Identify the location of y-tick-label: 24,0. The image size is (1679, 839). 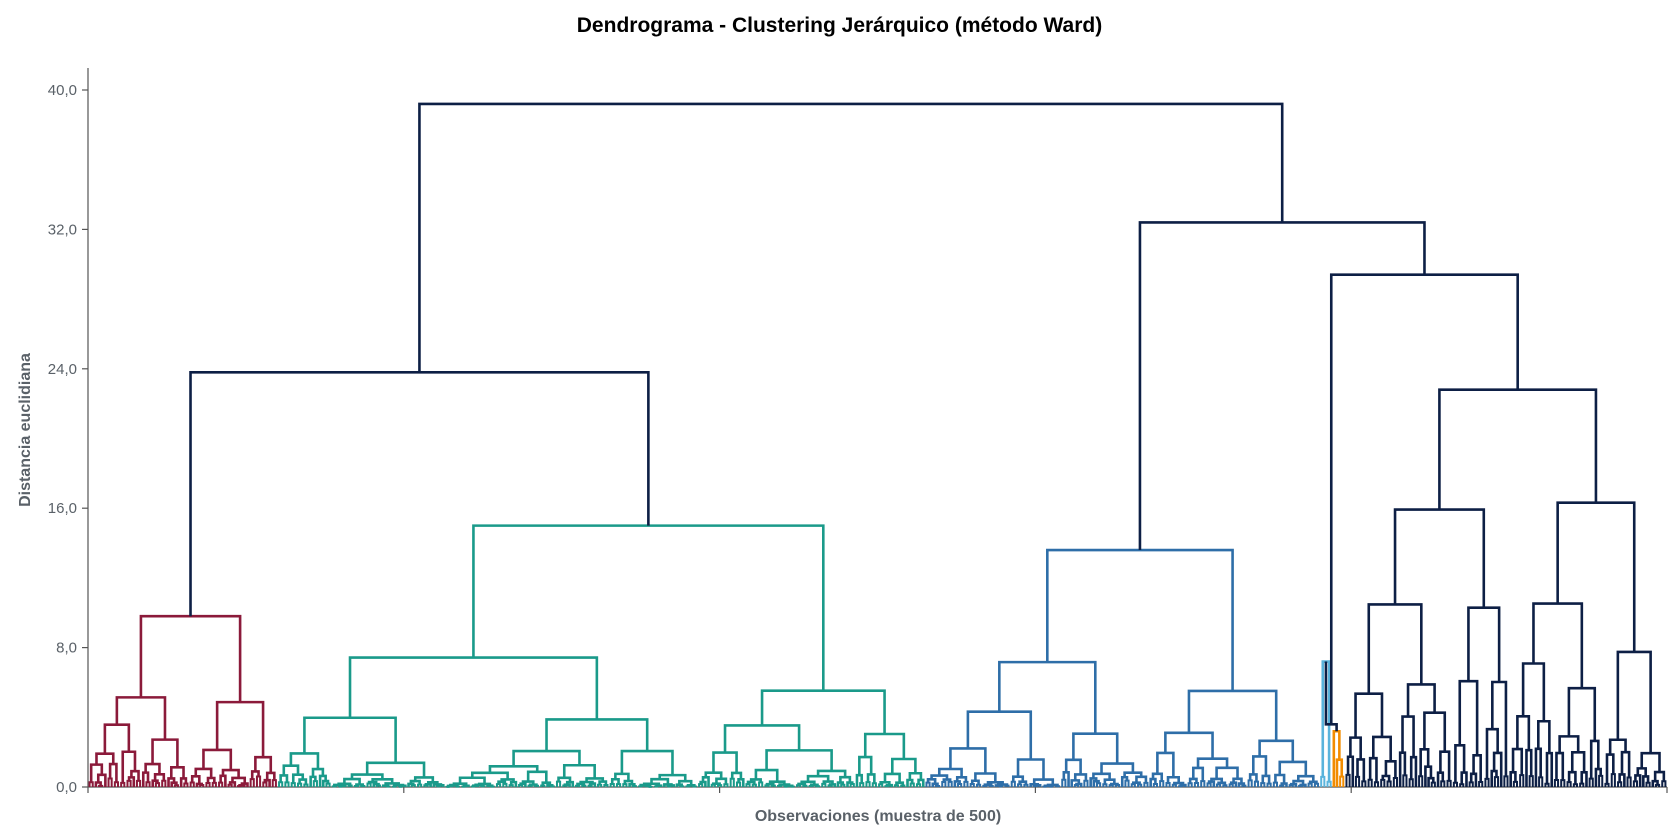
(62, 369).